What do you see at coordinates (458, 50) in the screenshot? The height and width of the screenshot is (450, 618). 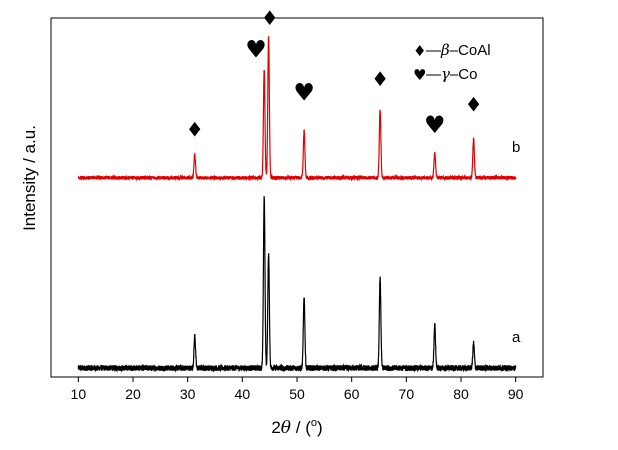 I see `legend-label-beta-coal: —β–CoAl` at bounding box center [458, 50].